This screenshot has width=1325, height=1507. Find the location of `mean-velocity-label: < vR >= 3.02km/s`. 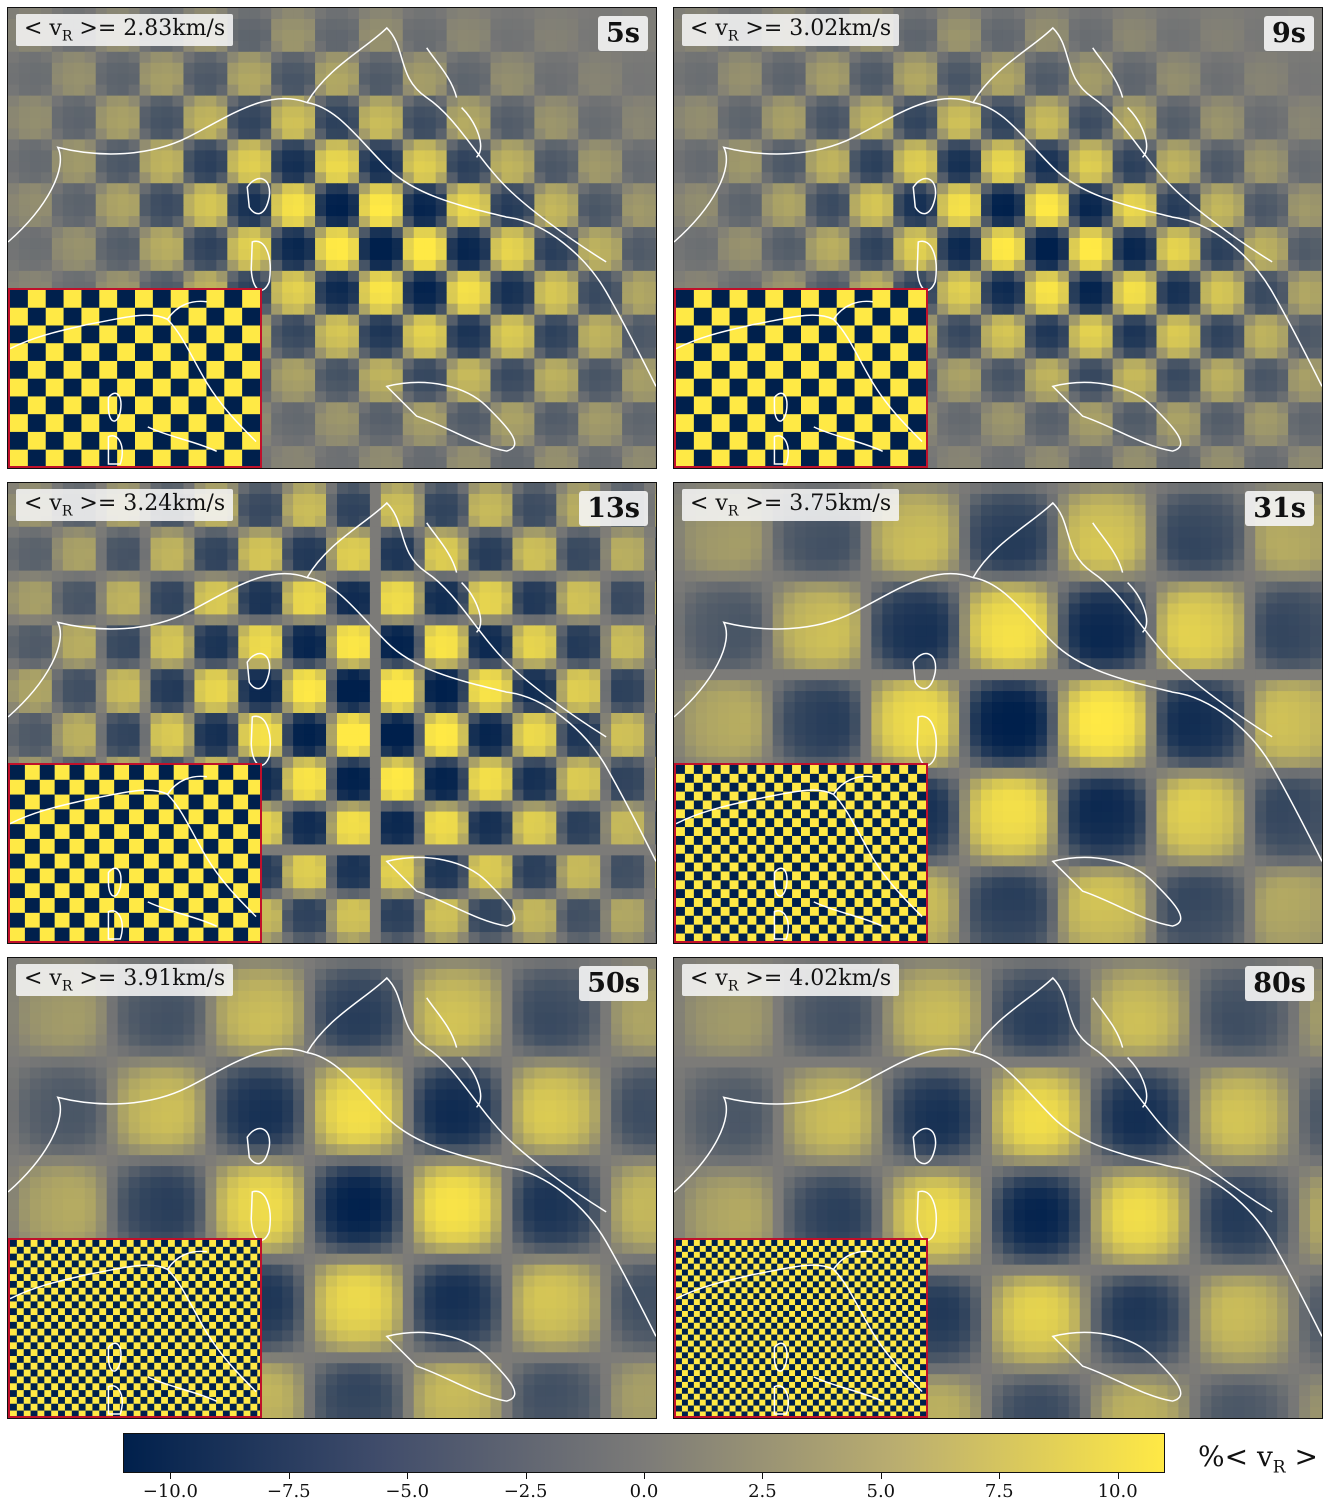

mean-velocity-label: < vR >= 3.02km/s is located at coordinates (791, 30).